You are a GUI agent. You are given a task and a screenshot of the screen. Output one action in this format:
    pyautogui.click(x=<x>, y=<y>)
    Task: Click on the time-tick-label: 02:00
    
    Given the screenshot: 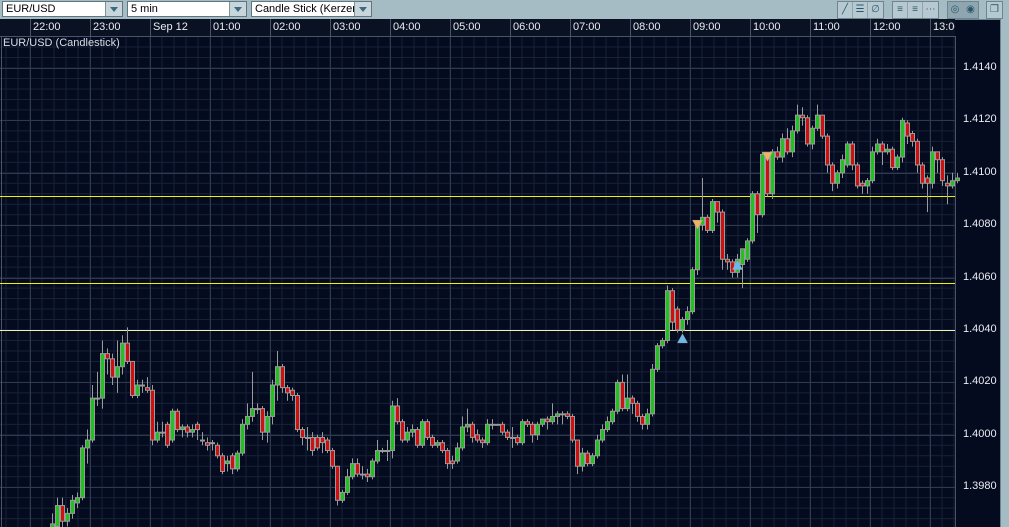 What is the action you would take?
    pyautogui.click(x=285, y=27)
    